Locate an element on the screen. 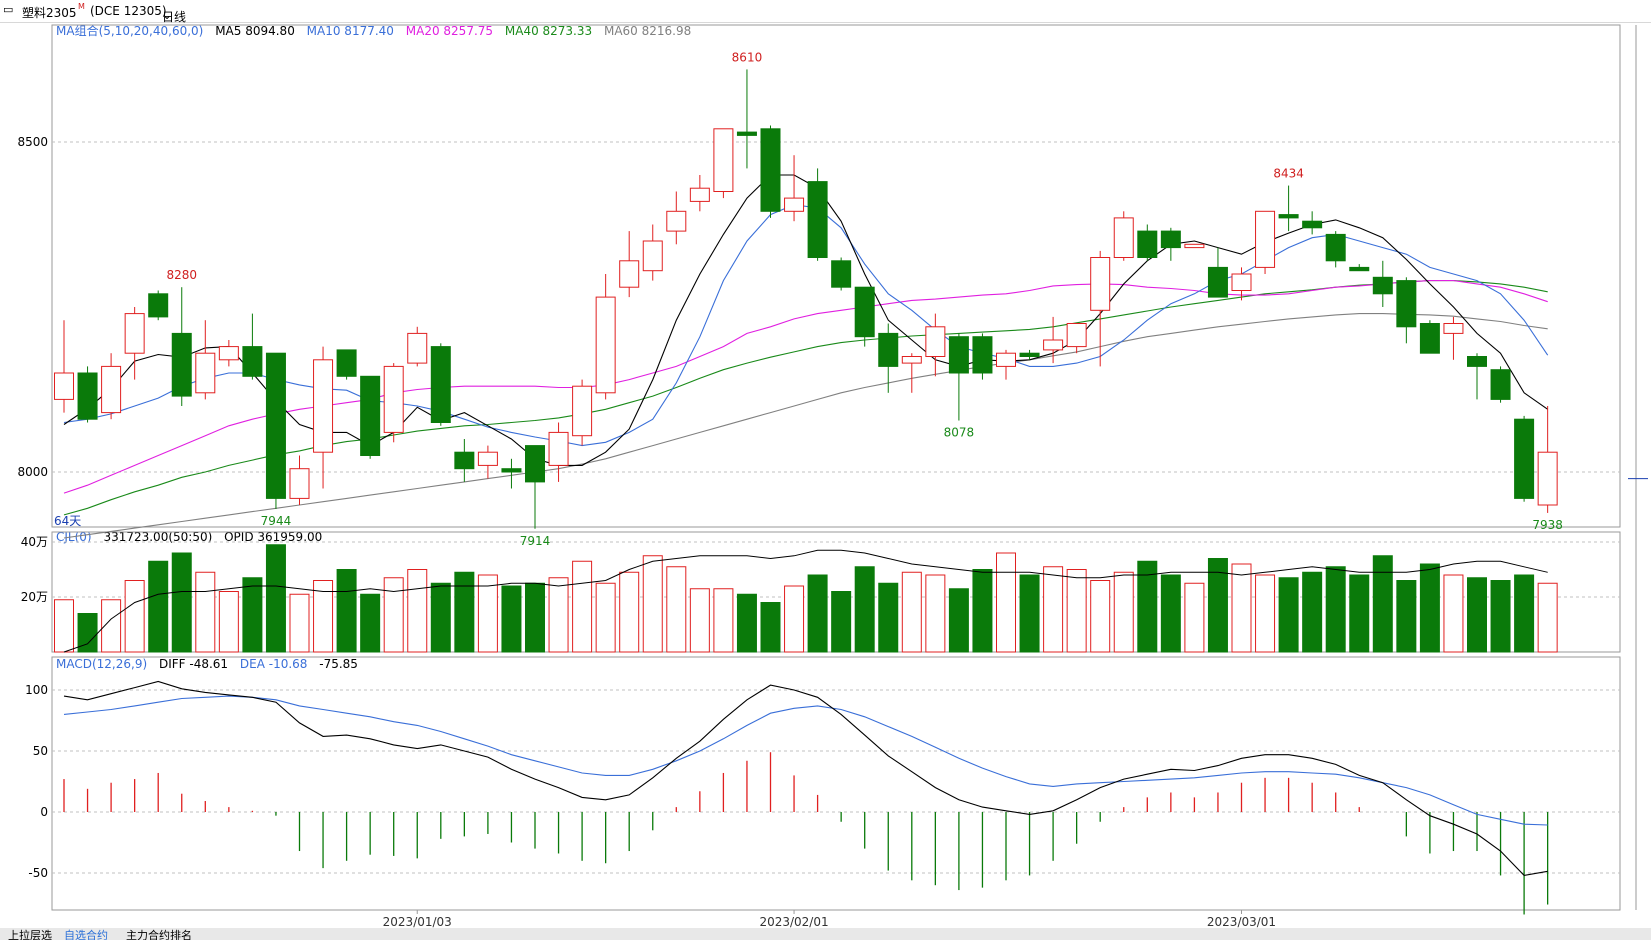 The height and width of the screenshot is (940, 1651). chart-menu-icon: ▭ is located at coordinates (8, 9).